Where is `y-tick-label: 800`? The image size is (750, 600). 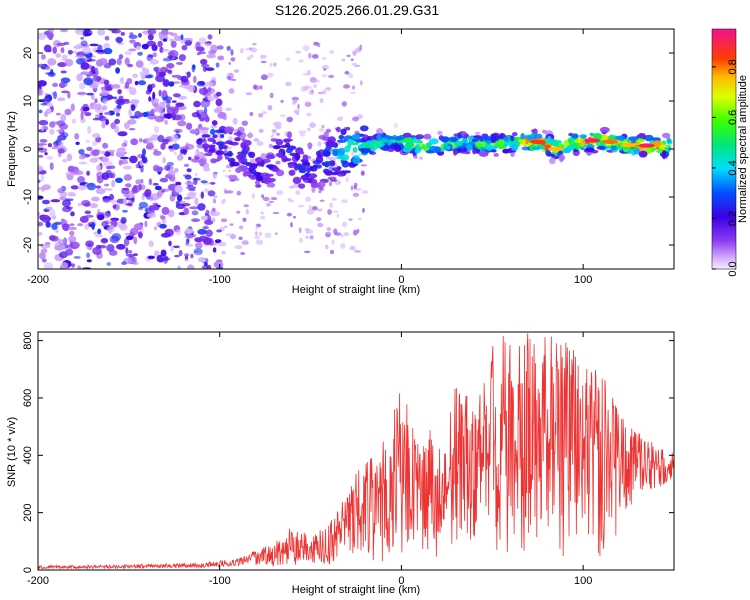
y-tick-label: 800 is located at coordinates (28, 340).